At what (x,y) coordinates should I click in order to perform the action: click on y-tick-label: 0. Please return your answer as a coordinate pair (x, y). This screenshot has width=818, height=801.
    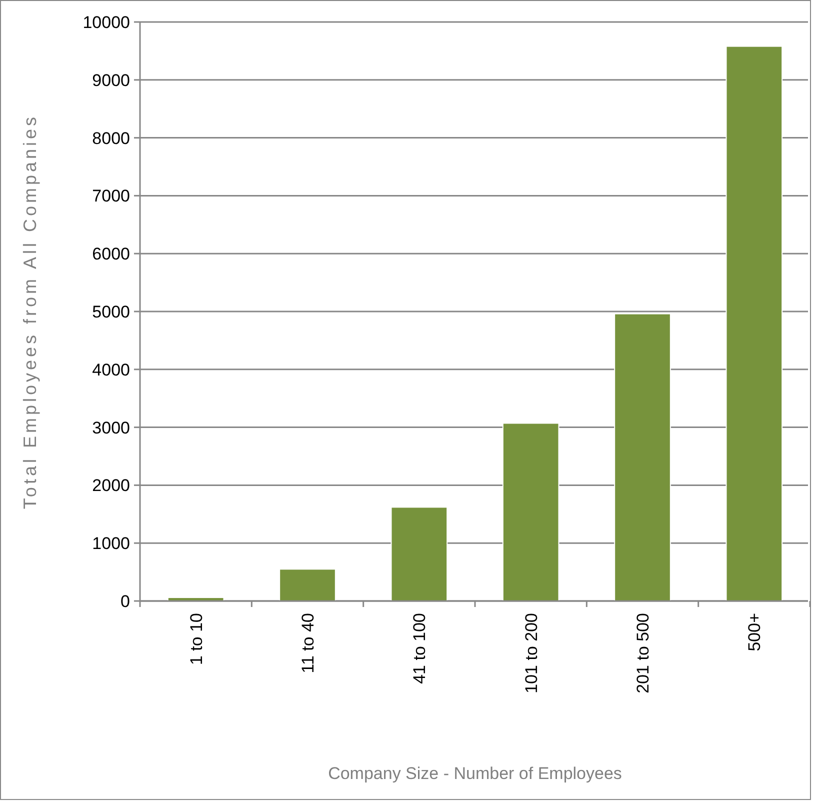
    Looking at the image, I should click on (125, 601).